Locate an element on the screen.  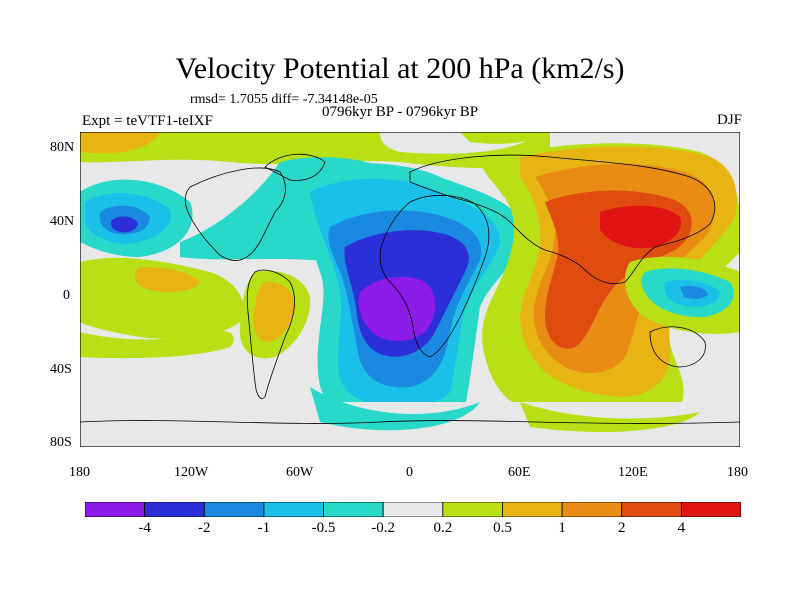
colorbar-label: 2 is located at coordinates (621, 528).